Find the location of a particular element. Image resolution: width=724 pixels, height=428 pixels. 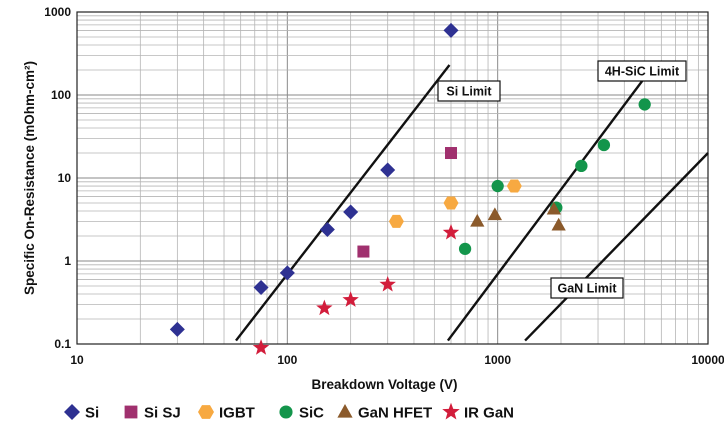

y-tick-label: 0.1 is located at coordinates (62, 344).